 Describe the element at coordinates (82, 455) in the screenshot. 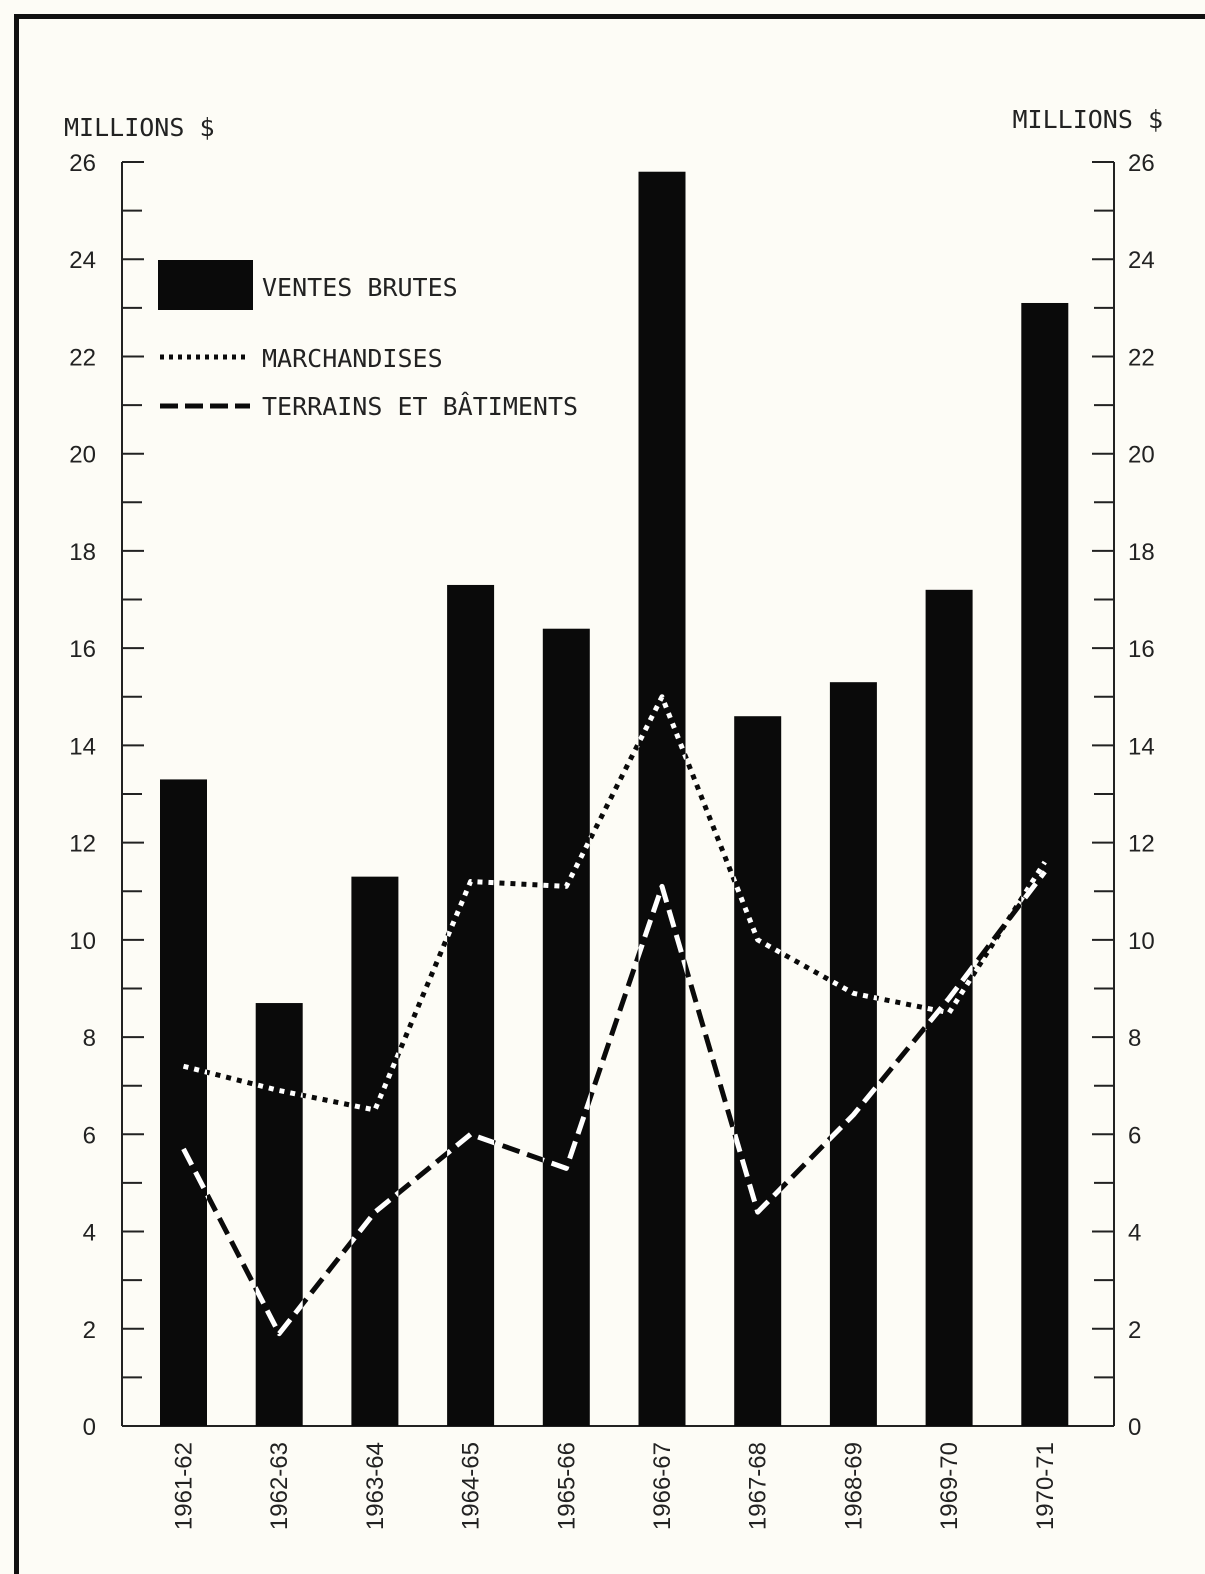

I see `left-tick-label: 20` at that location.